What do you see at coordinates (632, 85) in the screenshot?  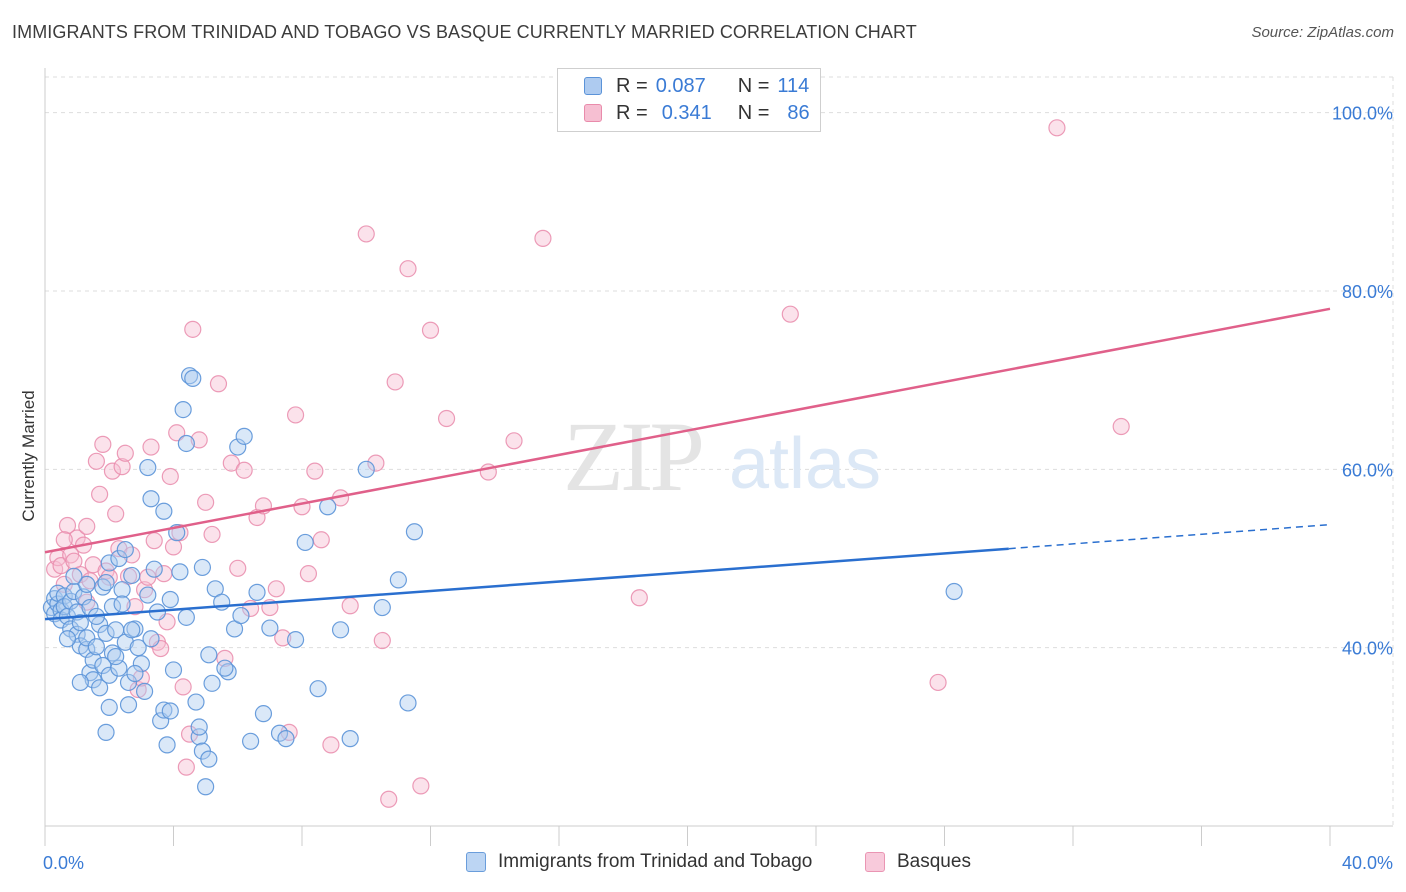 I see `legend-r-label: R =` at bounding box center [632, 85].